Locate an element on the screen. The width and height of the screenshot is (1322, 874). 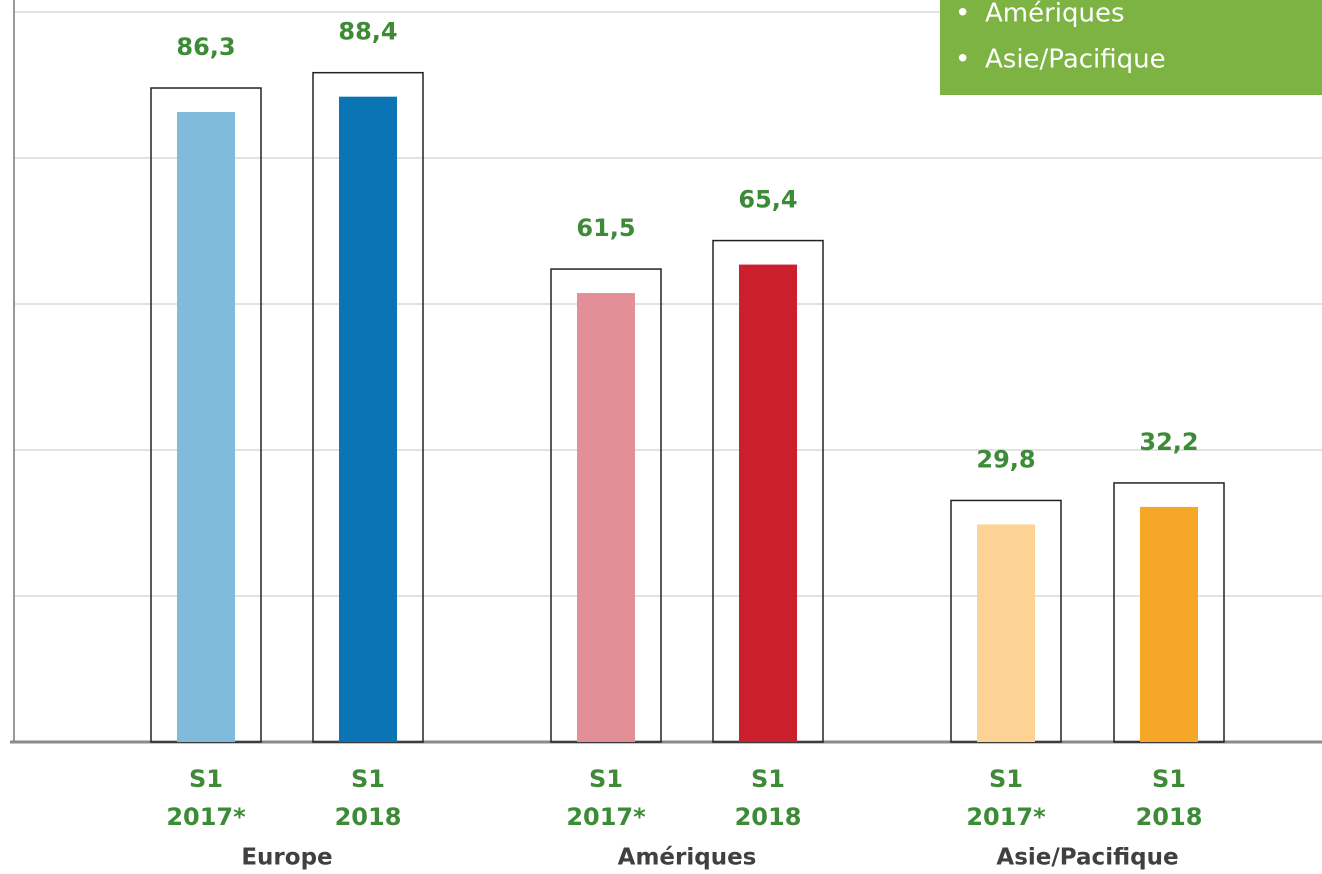
value-label: 32,2 is located at coordinates (1168, 442).